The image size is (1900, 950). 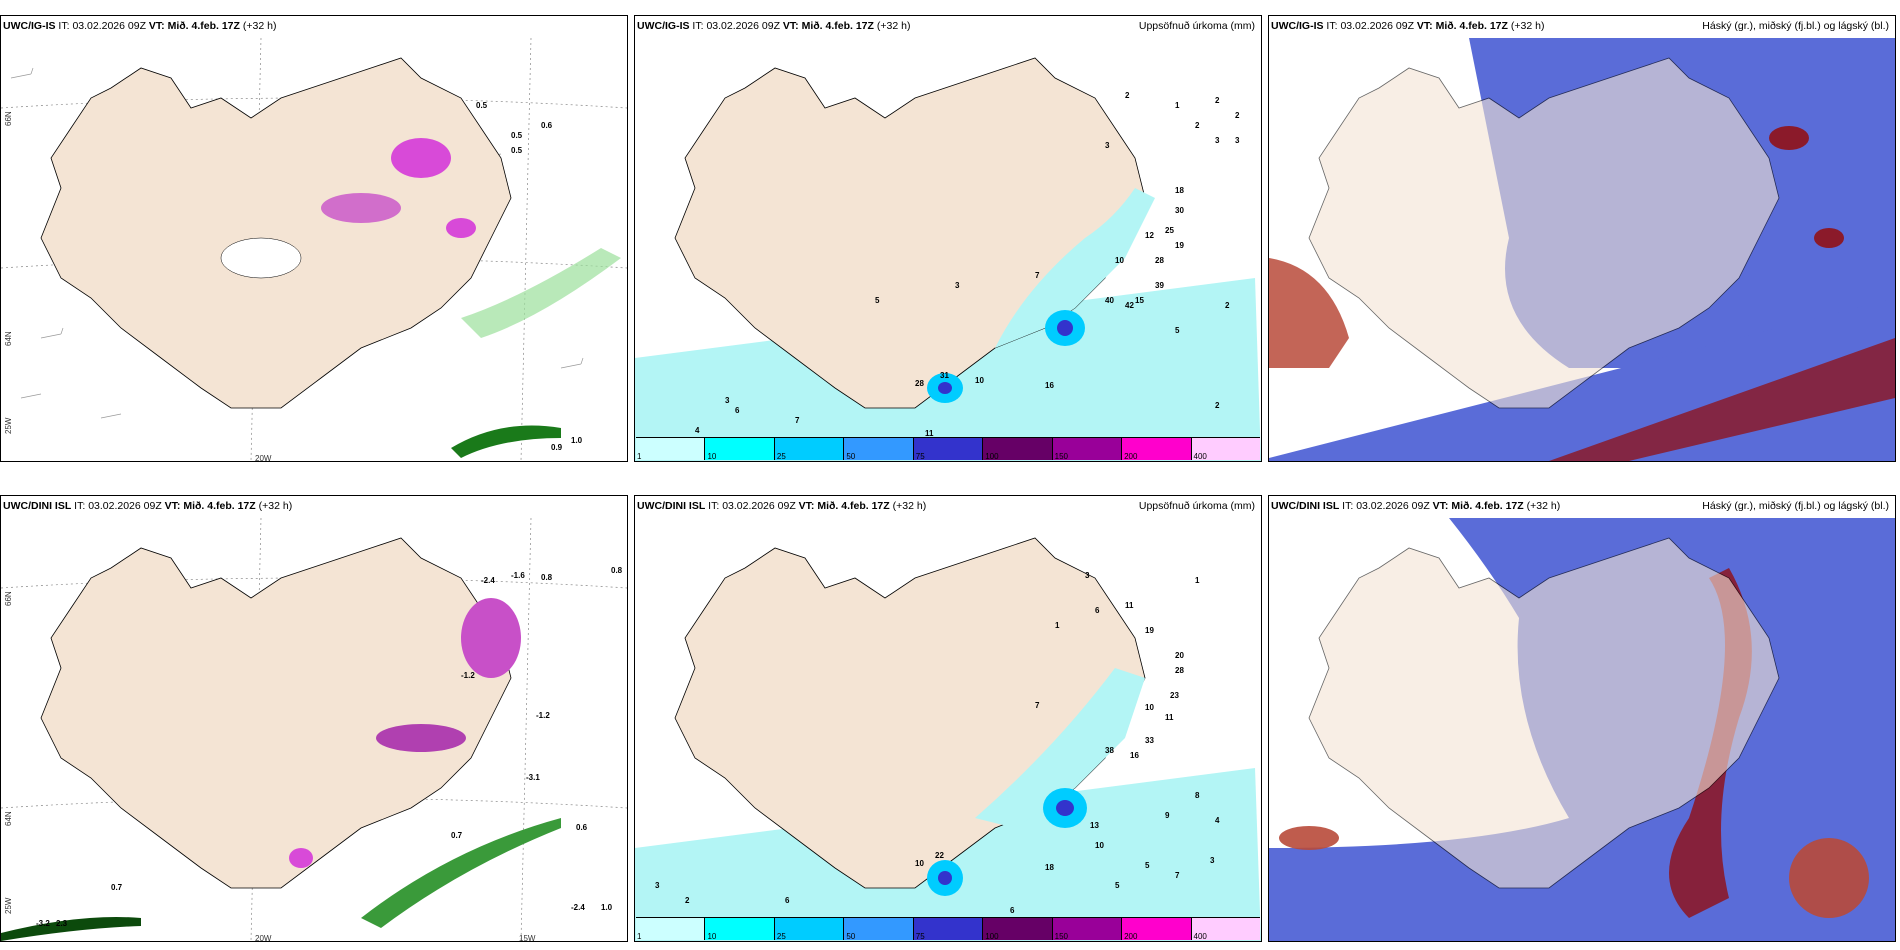 I want to click on svg-text: 20, so click(x=1179, y=655).